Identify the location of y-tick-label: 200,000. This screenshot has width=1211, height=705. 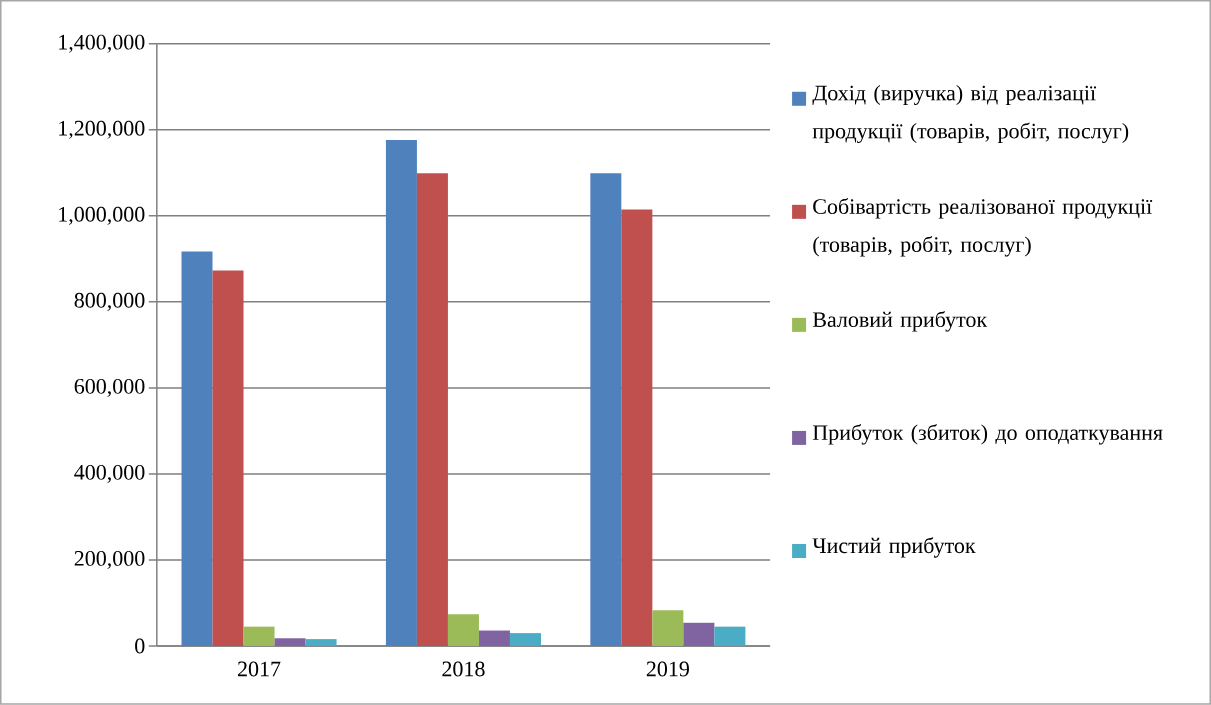
(109, 560).